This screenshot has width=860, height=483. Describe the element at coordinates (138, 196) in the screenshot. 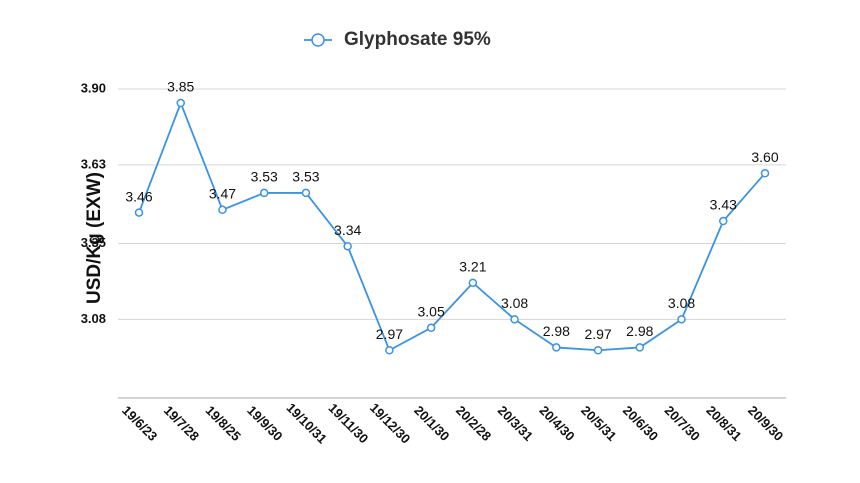

I see `value-label: 3.46` at that location.